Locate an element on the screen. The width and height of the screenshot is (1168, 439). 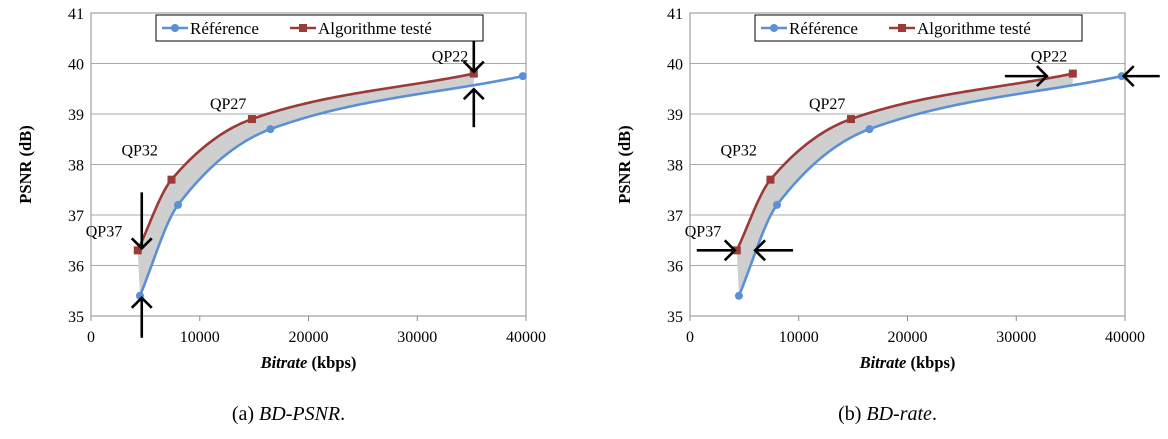
caption-prefix: (b) is located at coordinates (852, 414).